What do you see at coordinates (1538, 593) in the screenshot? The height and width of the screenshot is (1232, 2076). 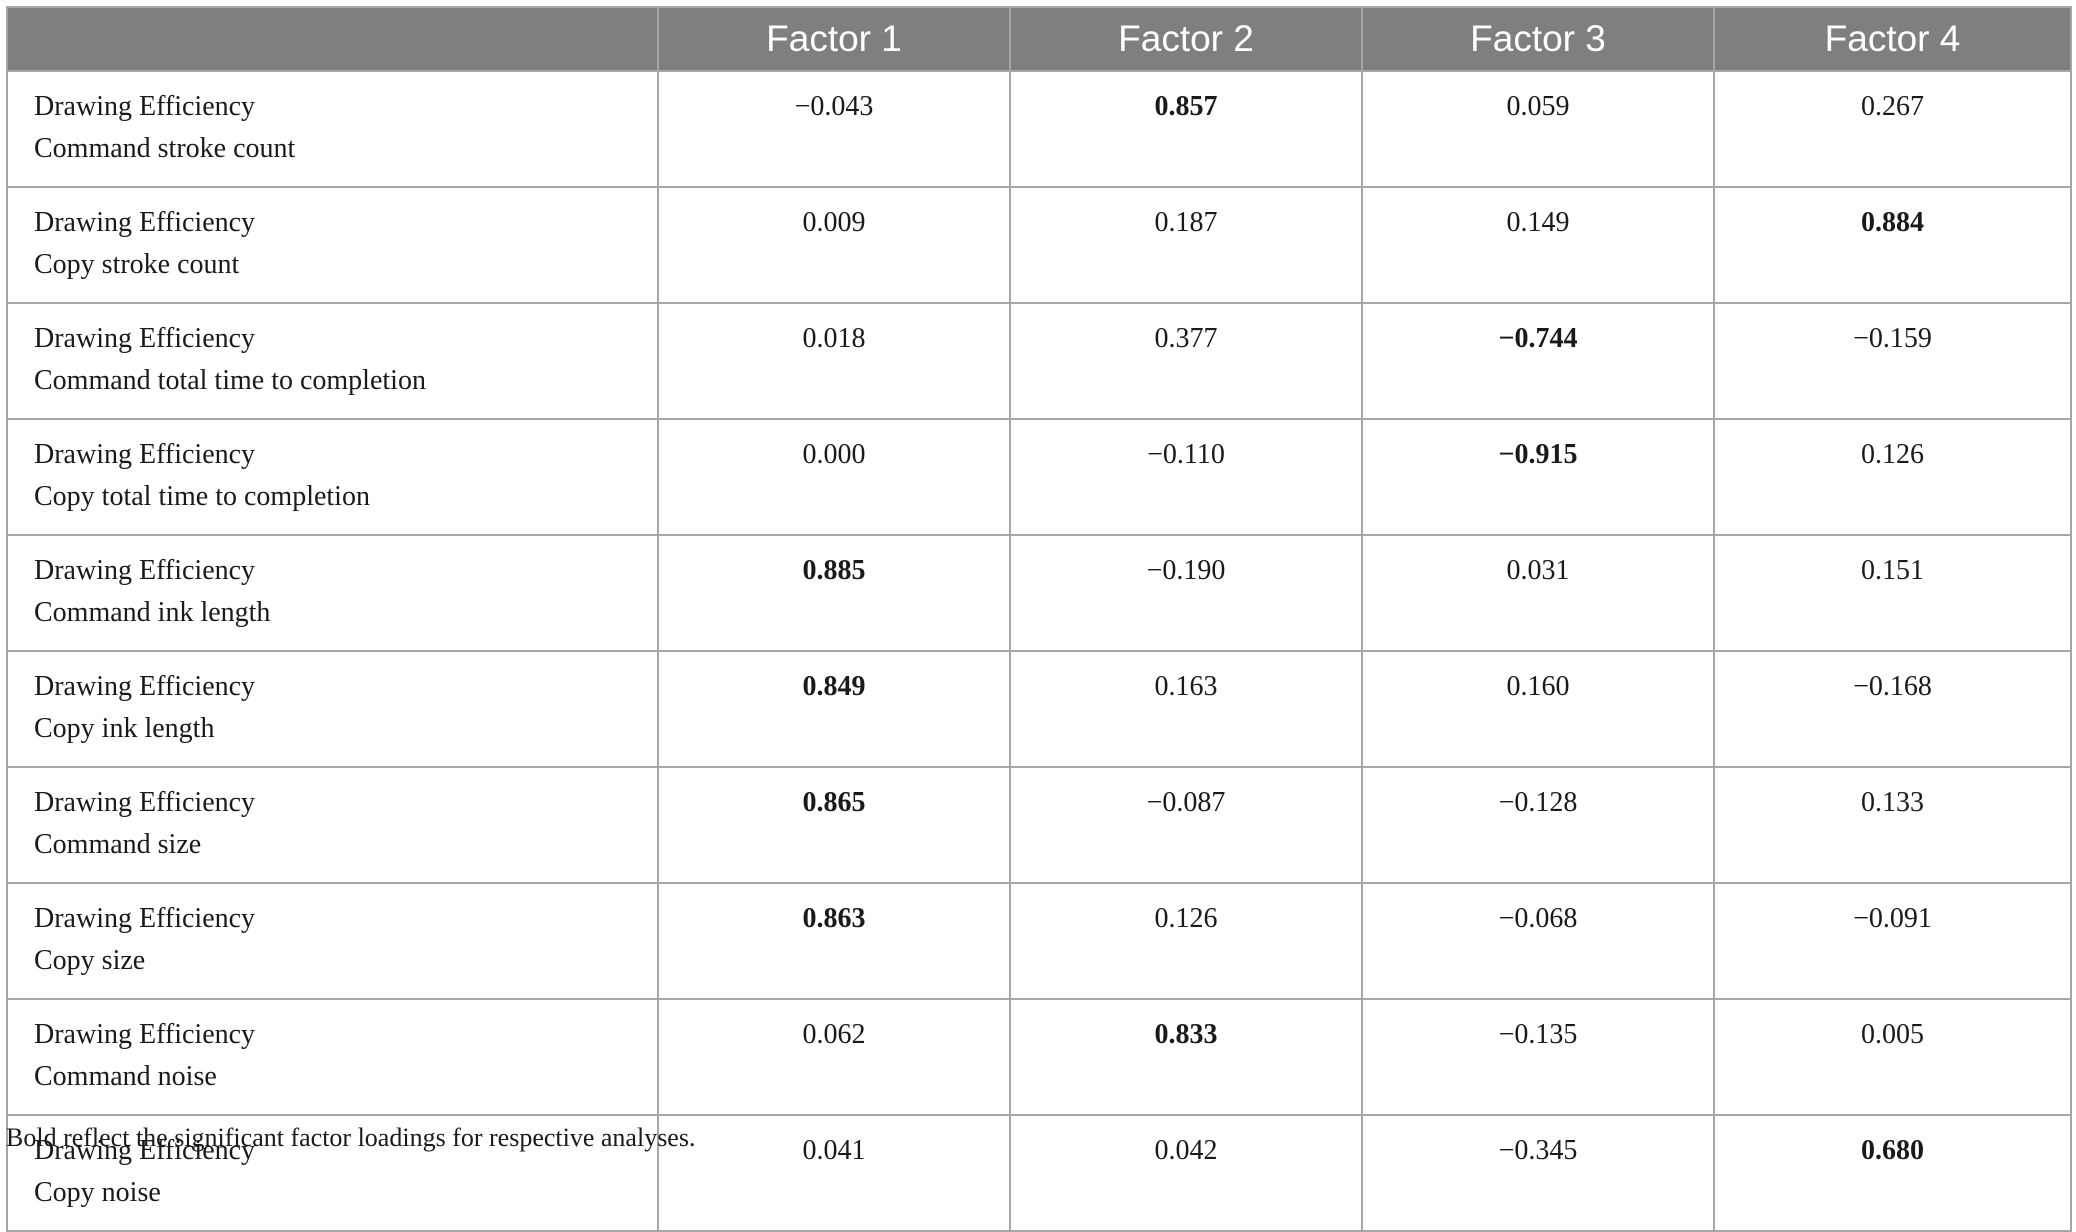 I see `loading-factor-3: 0.031` at bounding box center [1538, 593].